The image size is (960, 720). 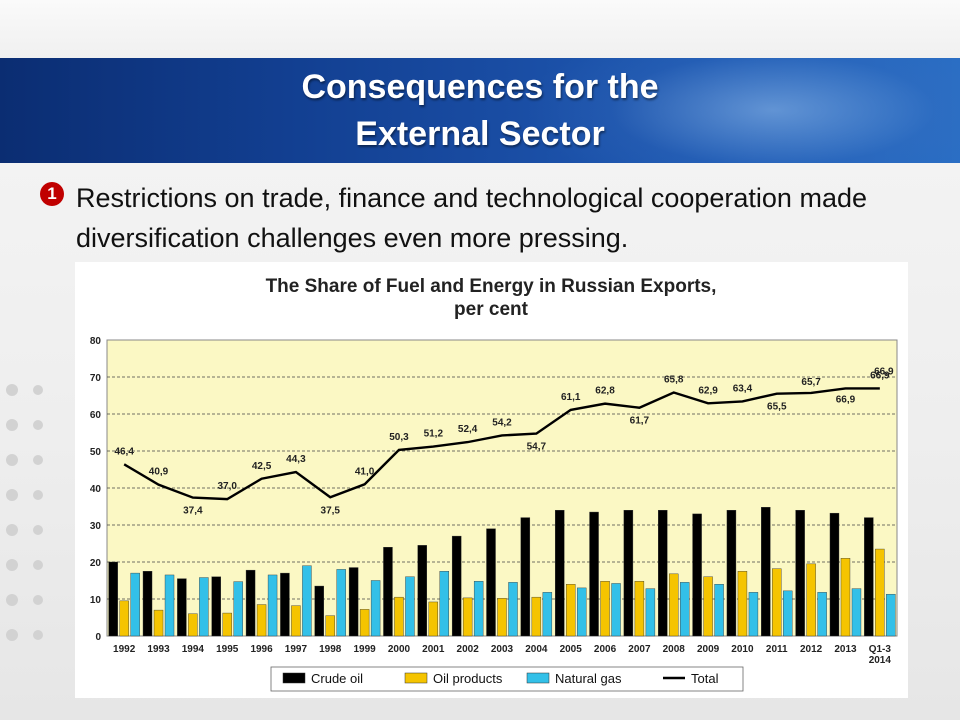 I want to click on x-tick-label: 1992, so click(x=124, y=649).